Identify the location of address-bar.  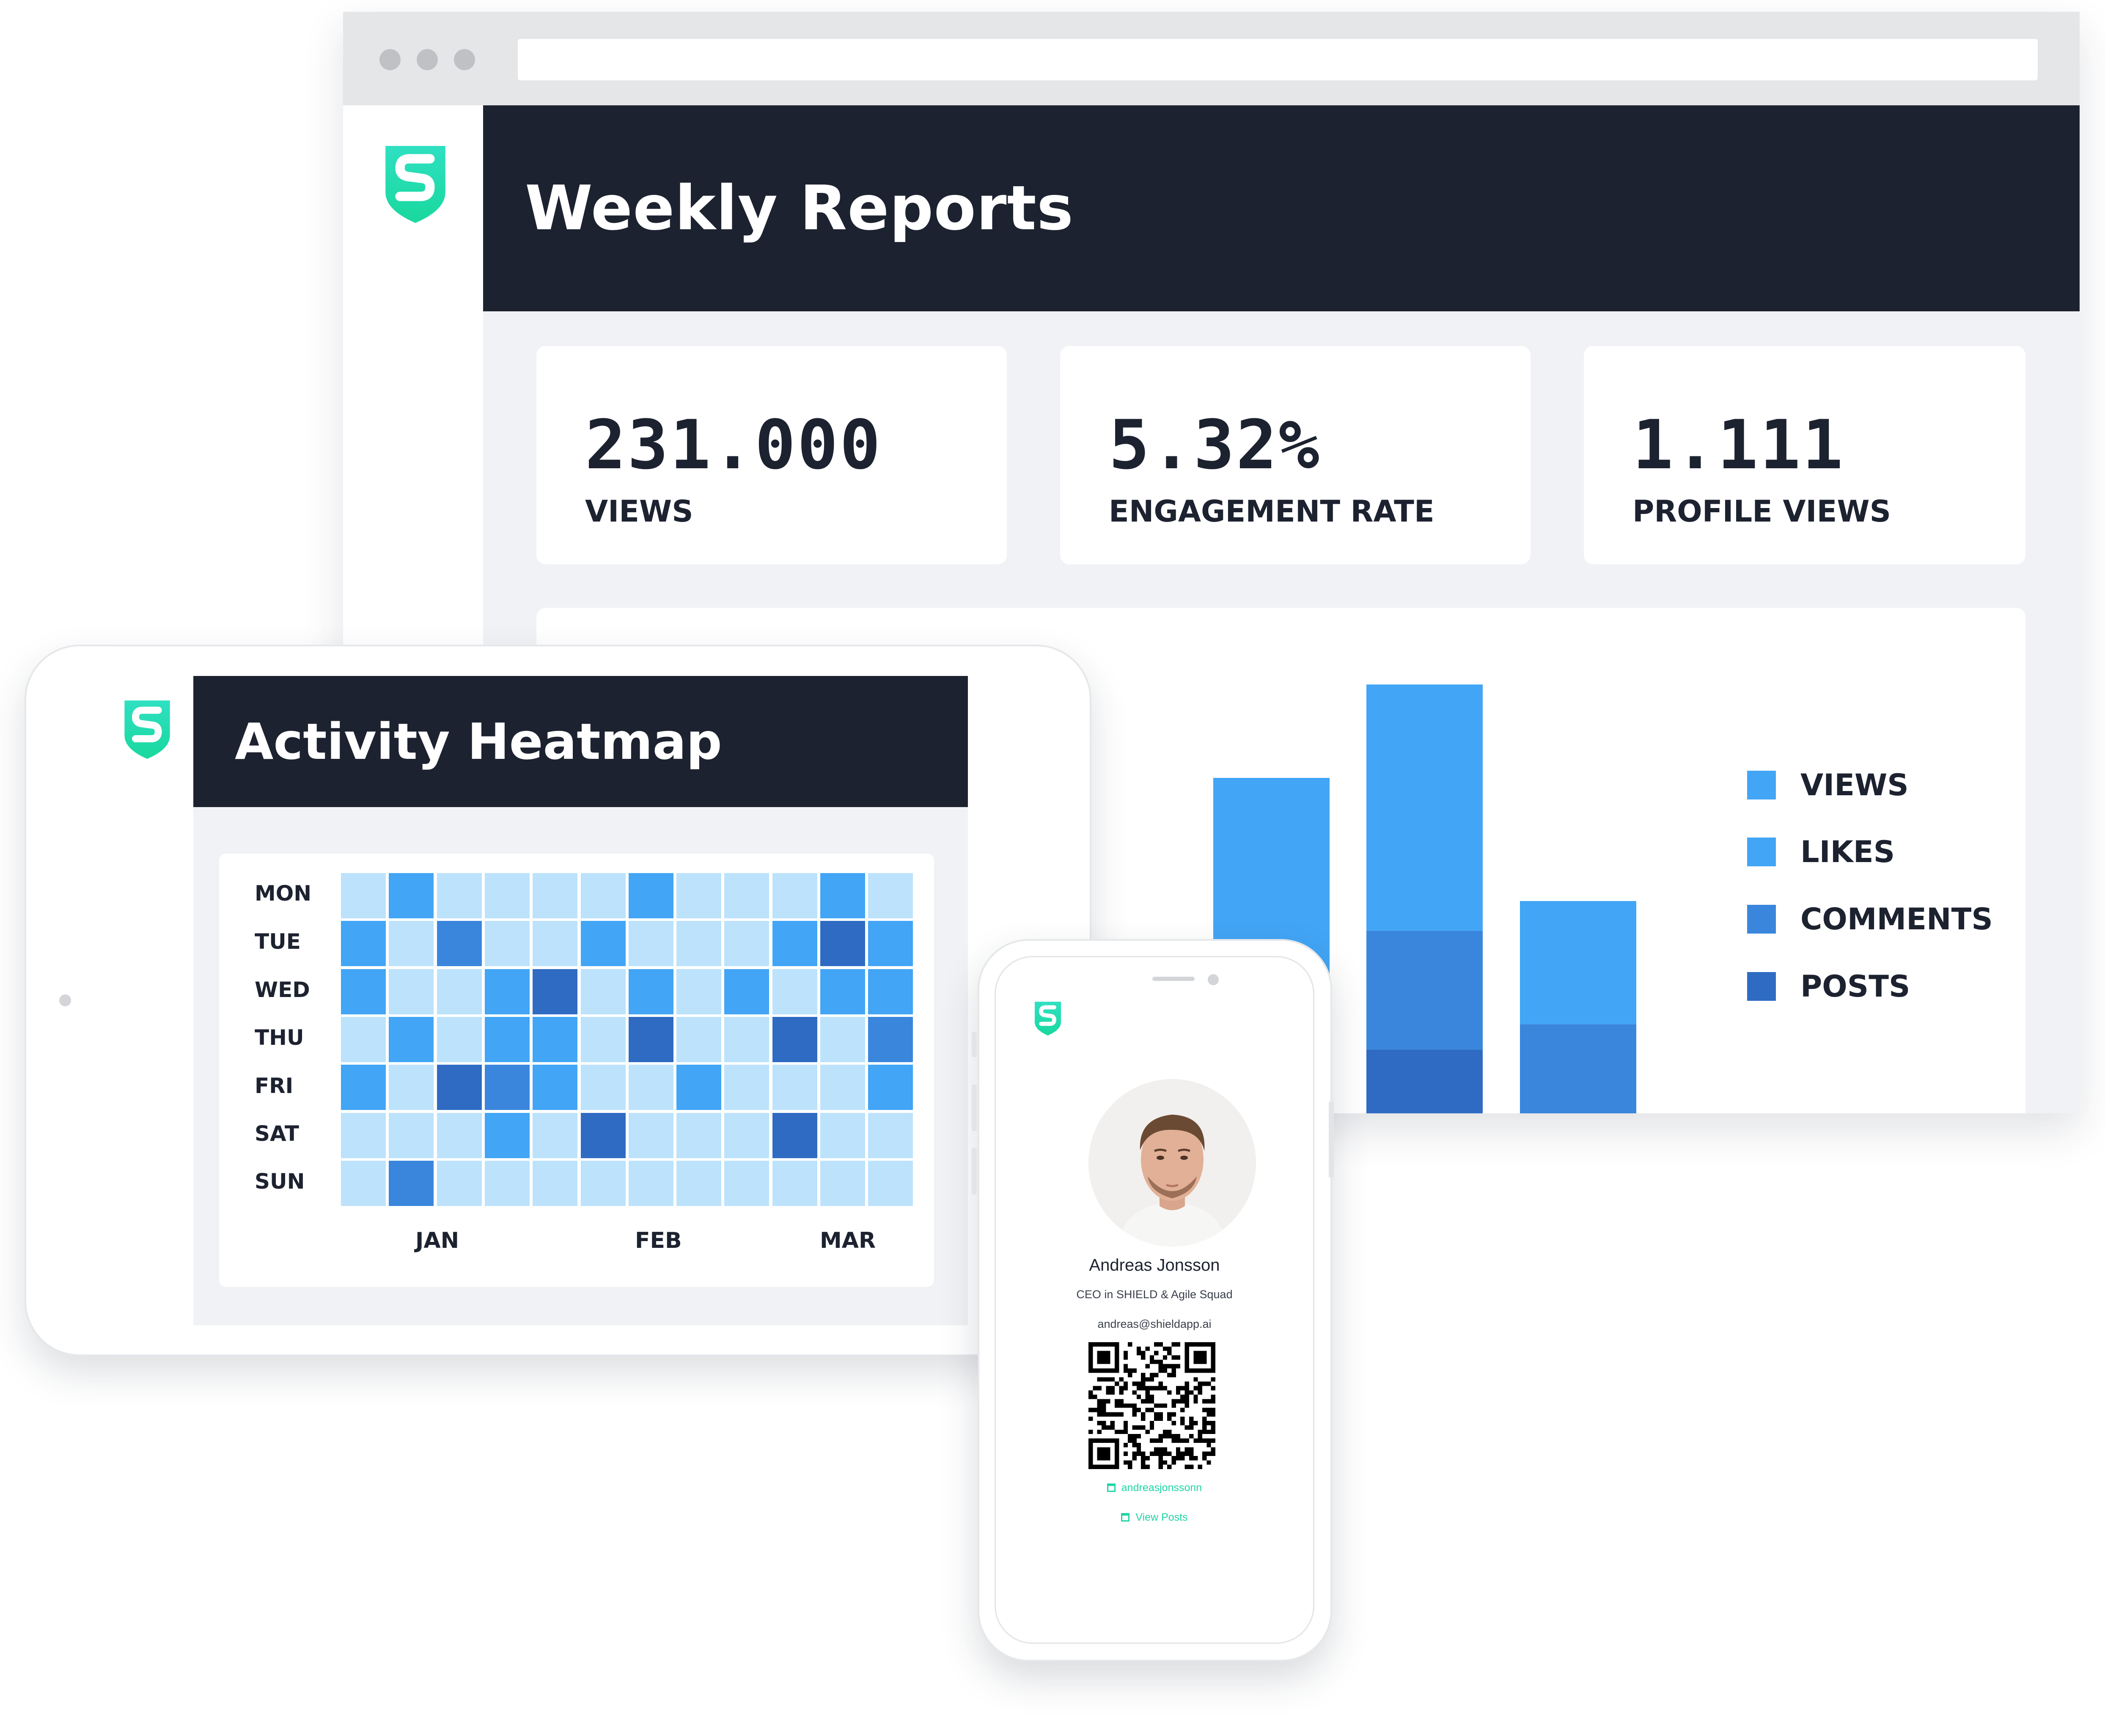
(1278, 59).